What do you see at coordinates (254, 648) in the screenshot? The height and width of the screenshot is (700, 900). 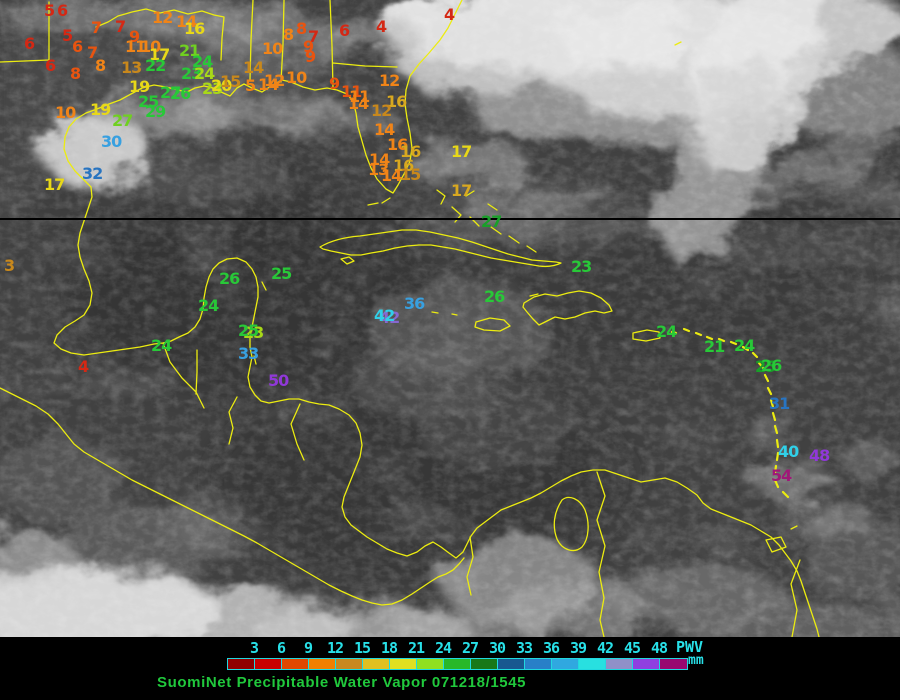 I see `colorbar-tick-label: 3` at bounding box center [254, 648].